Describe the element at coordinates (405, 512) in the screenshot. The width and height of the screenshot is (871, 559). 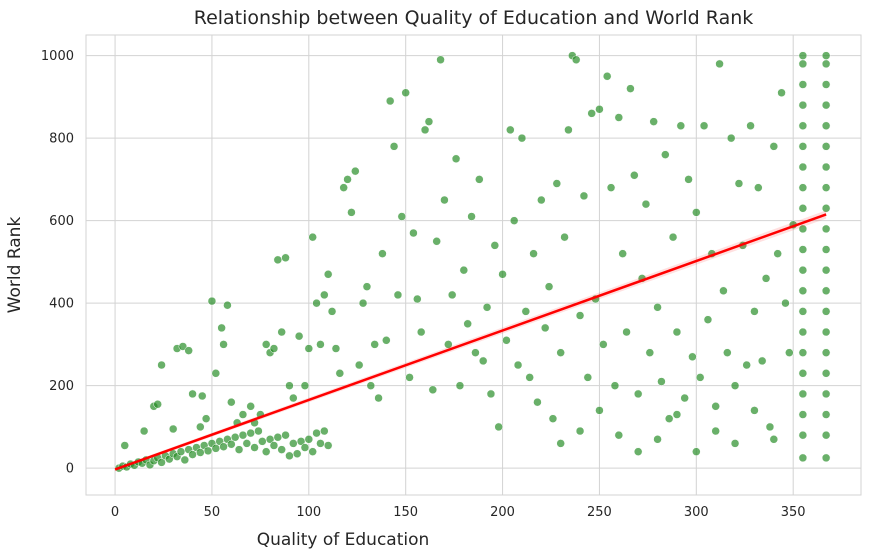
I see `x-tick-label: 150` at that location.